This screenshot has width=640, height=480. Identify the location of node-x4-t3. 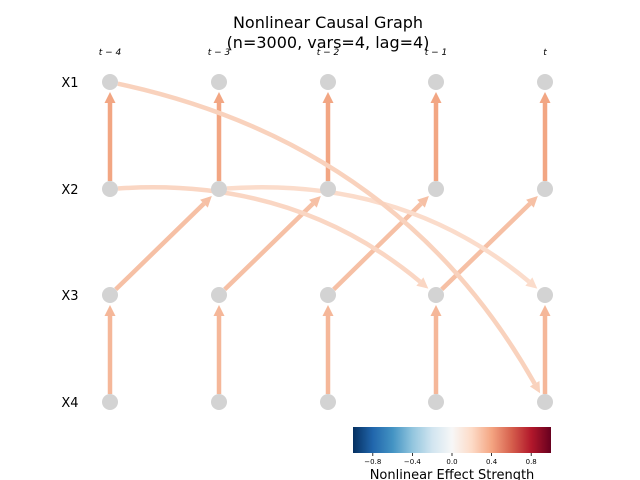
(436, 402).